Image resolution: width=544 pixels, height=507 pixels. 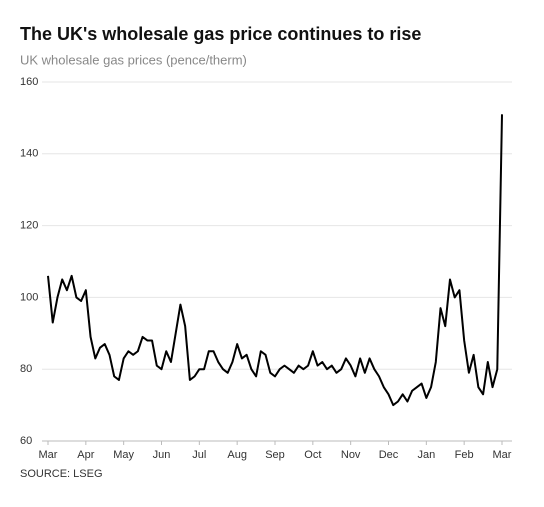 I want to click on y-tick-label: 160, so click(x=29, y=82).